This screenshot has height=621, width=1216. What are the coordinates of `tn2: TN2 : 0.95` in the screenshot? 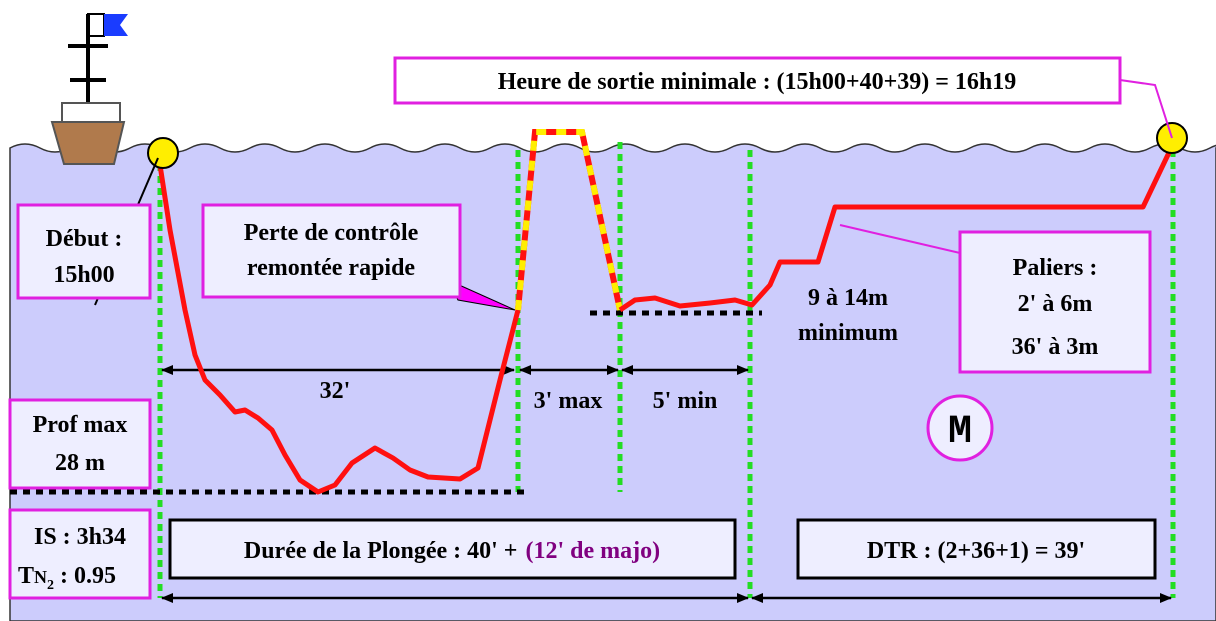 It's located at (67, 578).